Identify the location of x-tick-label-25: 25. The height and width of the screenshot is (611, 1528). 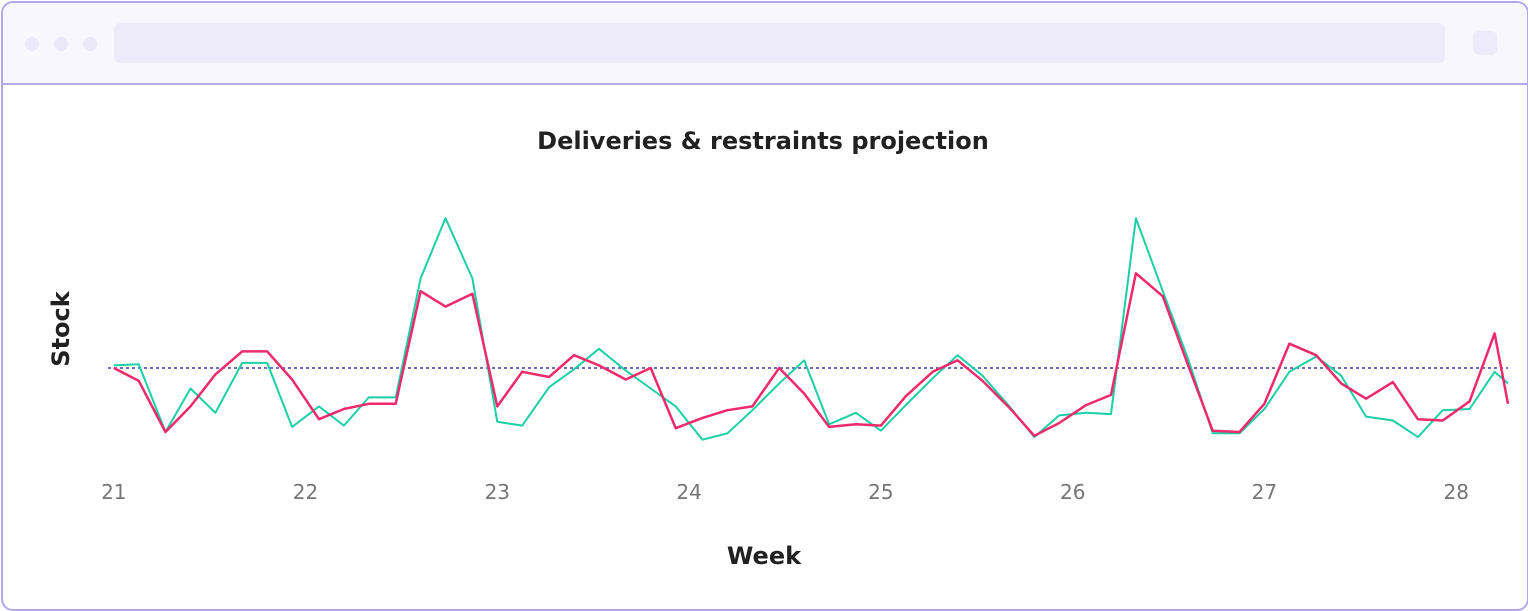
(880, 492).